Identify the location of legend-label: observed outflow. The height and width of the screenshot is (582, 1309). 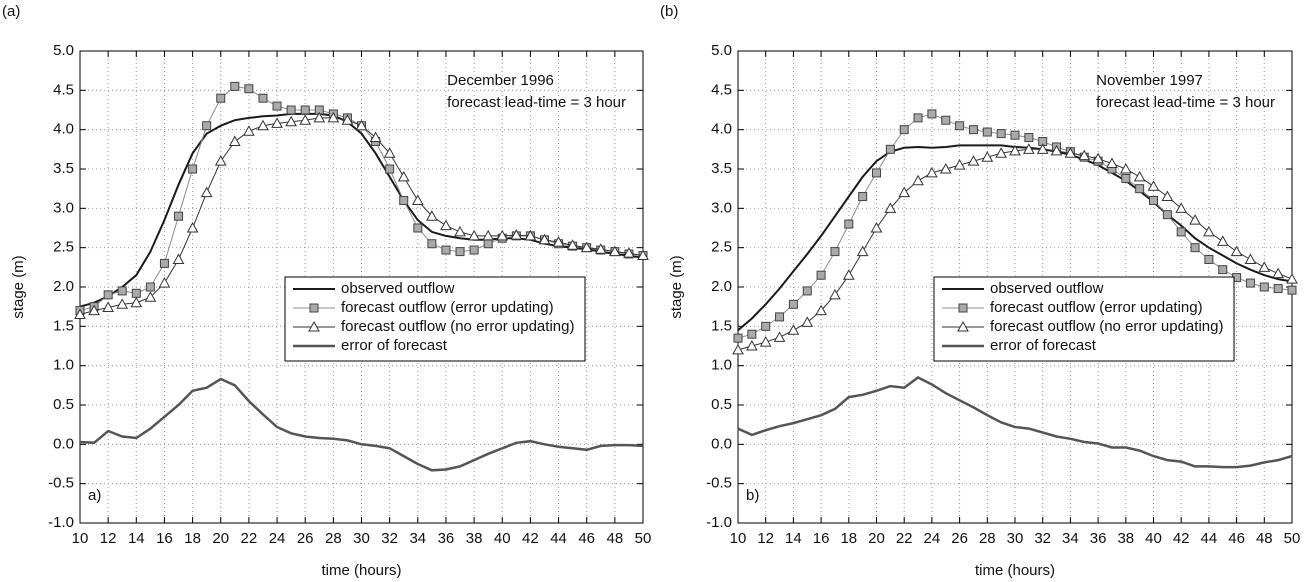
(398, 288).